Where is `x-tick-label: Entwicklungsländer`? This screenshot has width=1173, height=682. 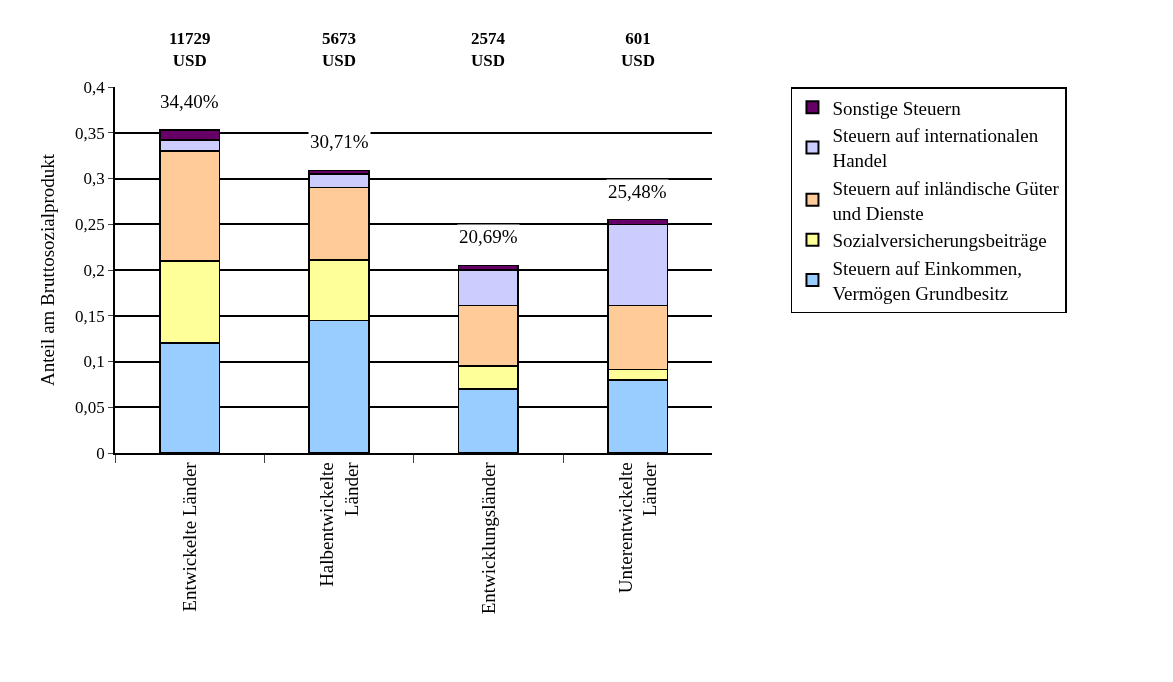 x-tick-label: Entwicklungsländer is located at coordinates (488, 538).